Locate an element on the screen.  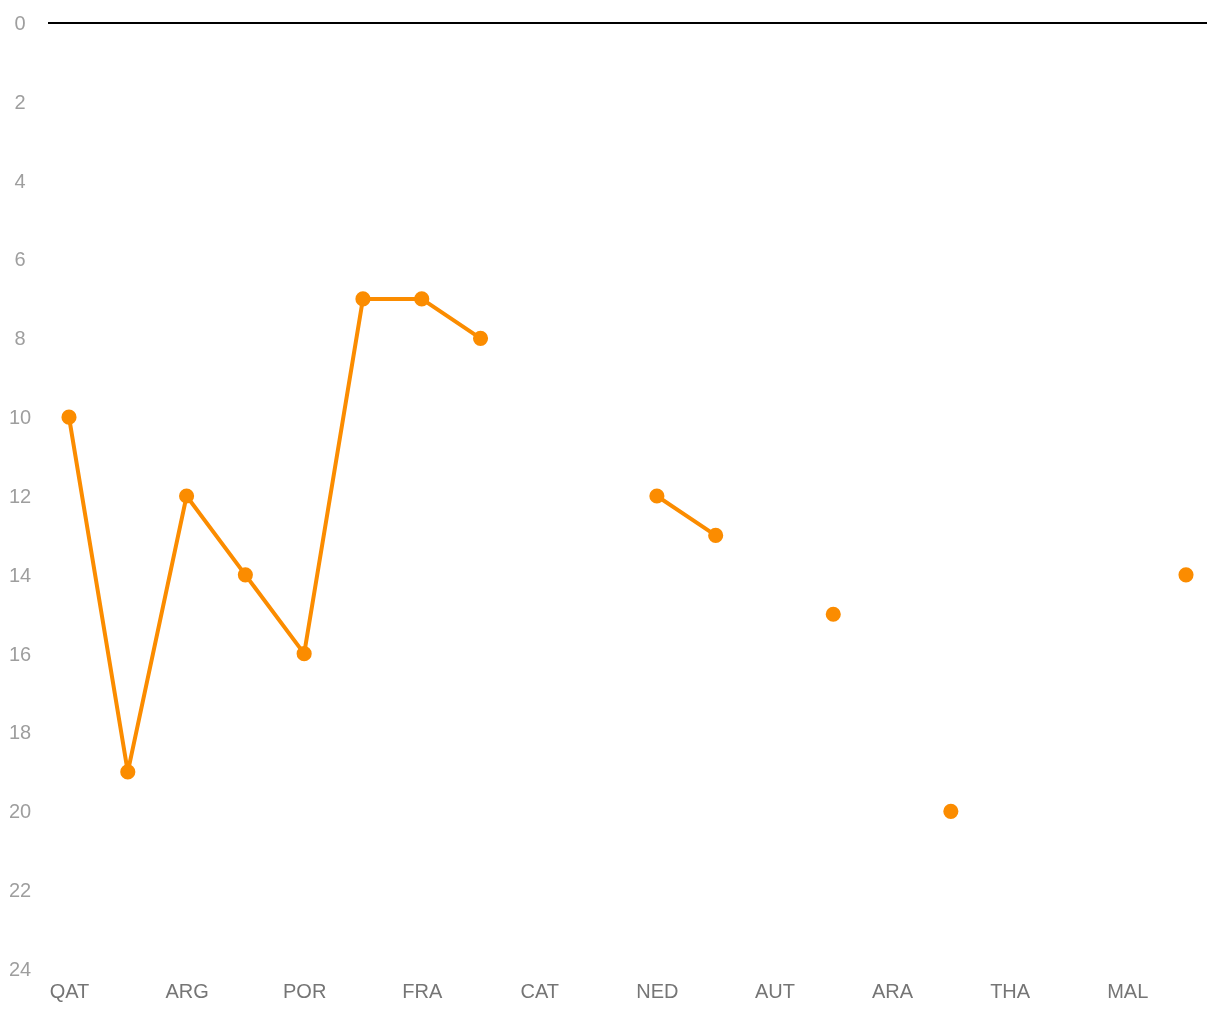
x-tick-label: ARA is located at coordinates (892, 991).